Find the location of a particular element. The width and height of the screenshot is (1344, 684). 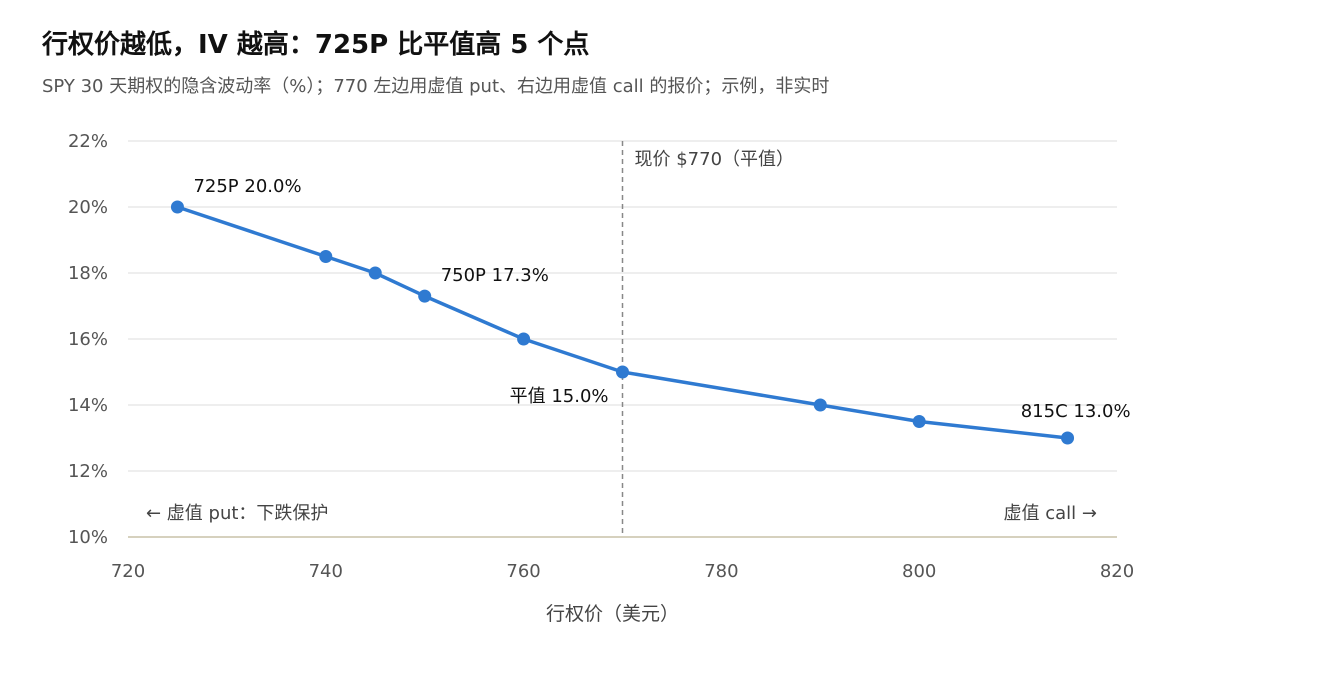

y-tick-label: 22% is located at coordinates (88, 141).